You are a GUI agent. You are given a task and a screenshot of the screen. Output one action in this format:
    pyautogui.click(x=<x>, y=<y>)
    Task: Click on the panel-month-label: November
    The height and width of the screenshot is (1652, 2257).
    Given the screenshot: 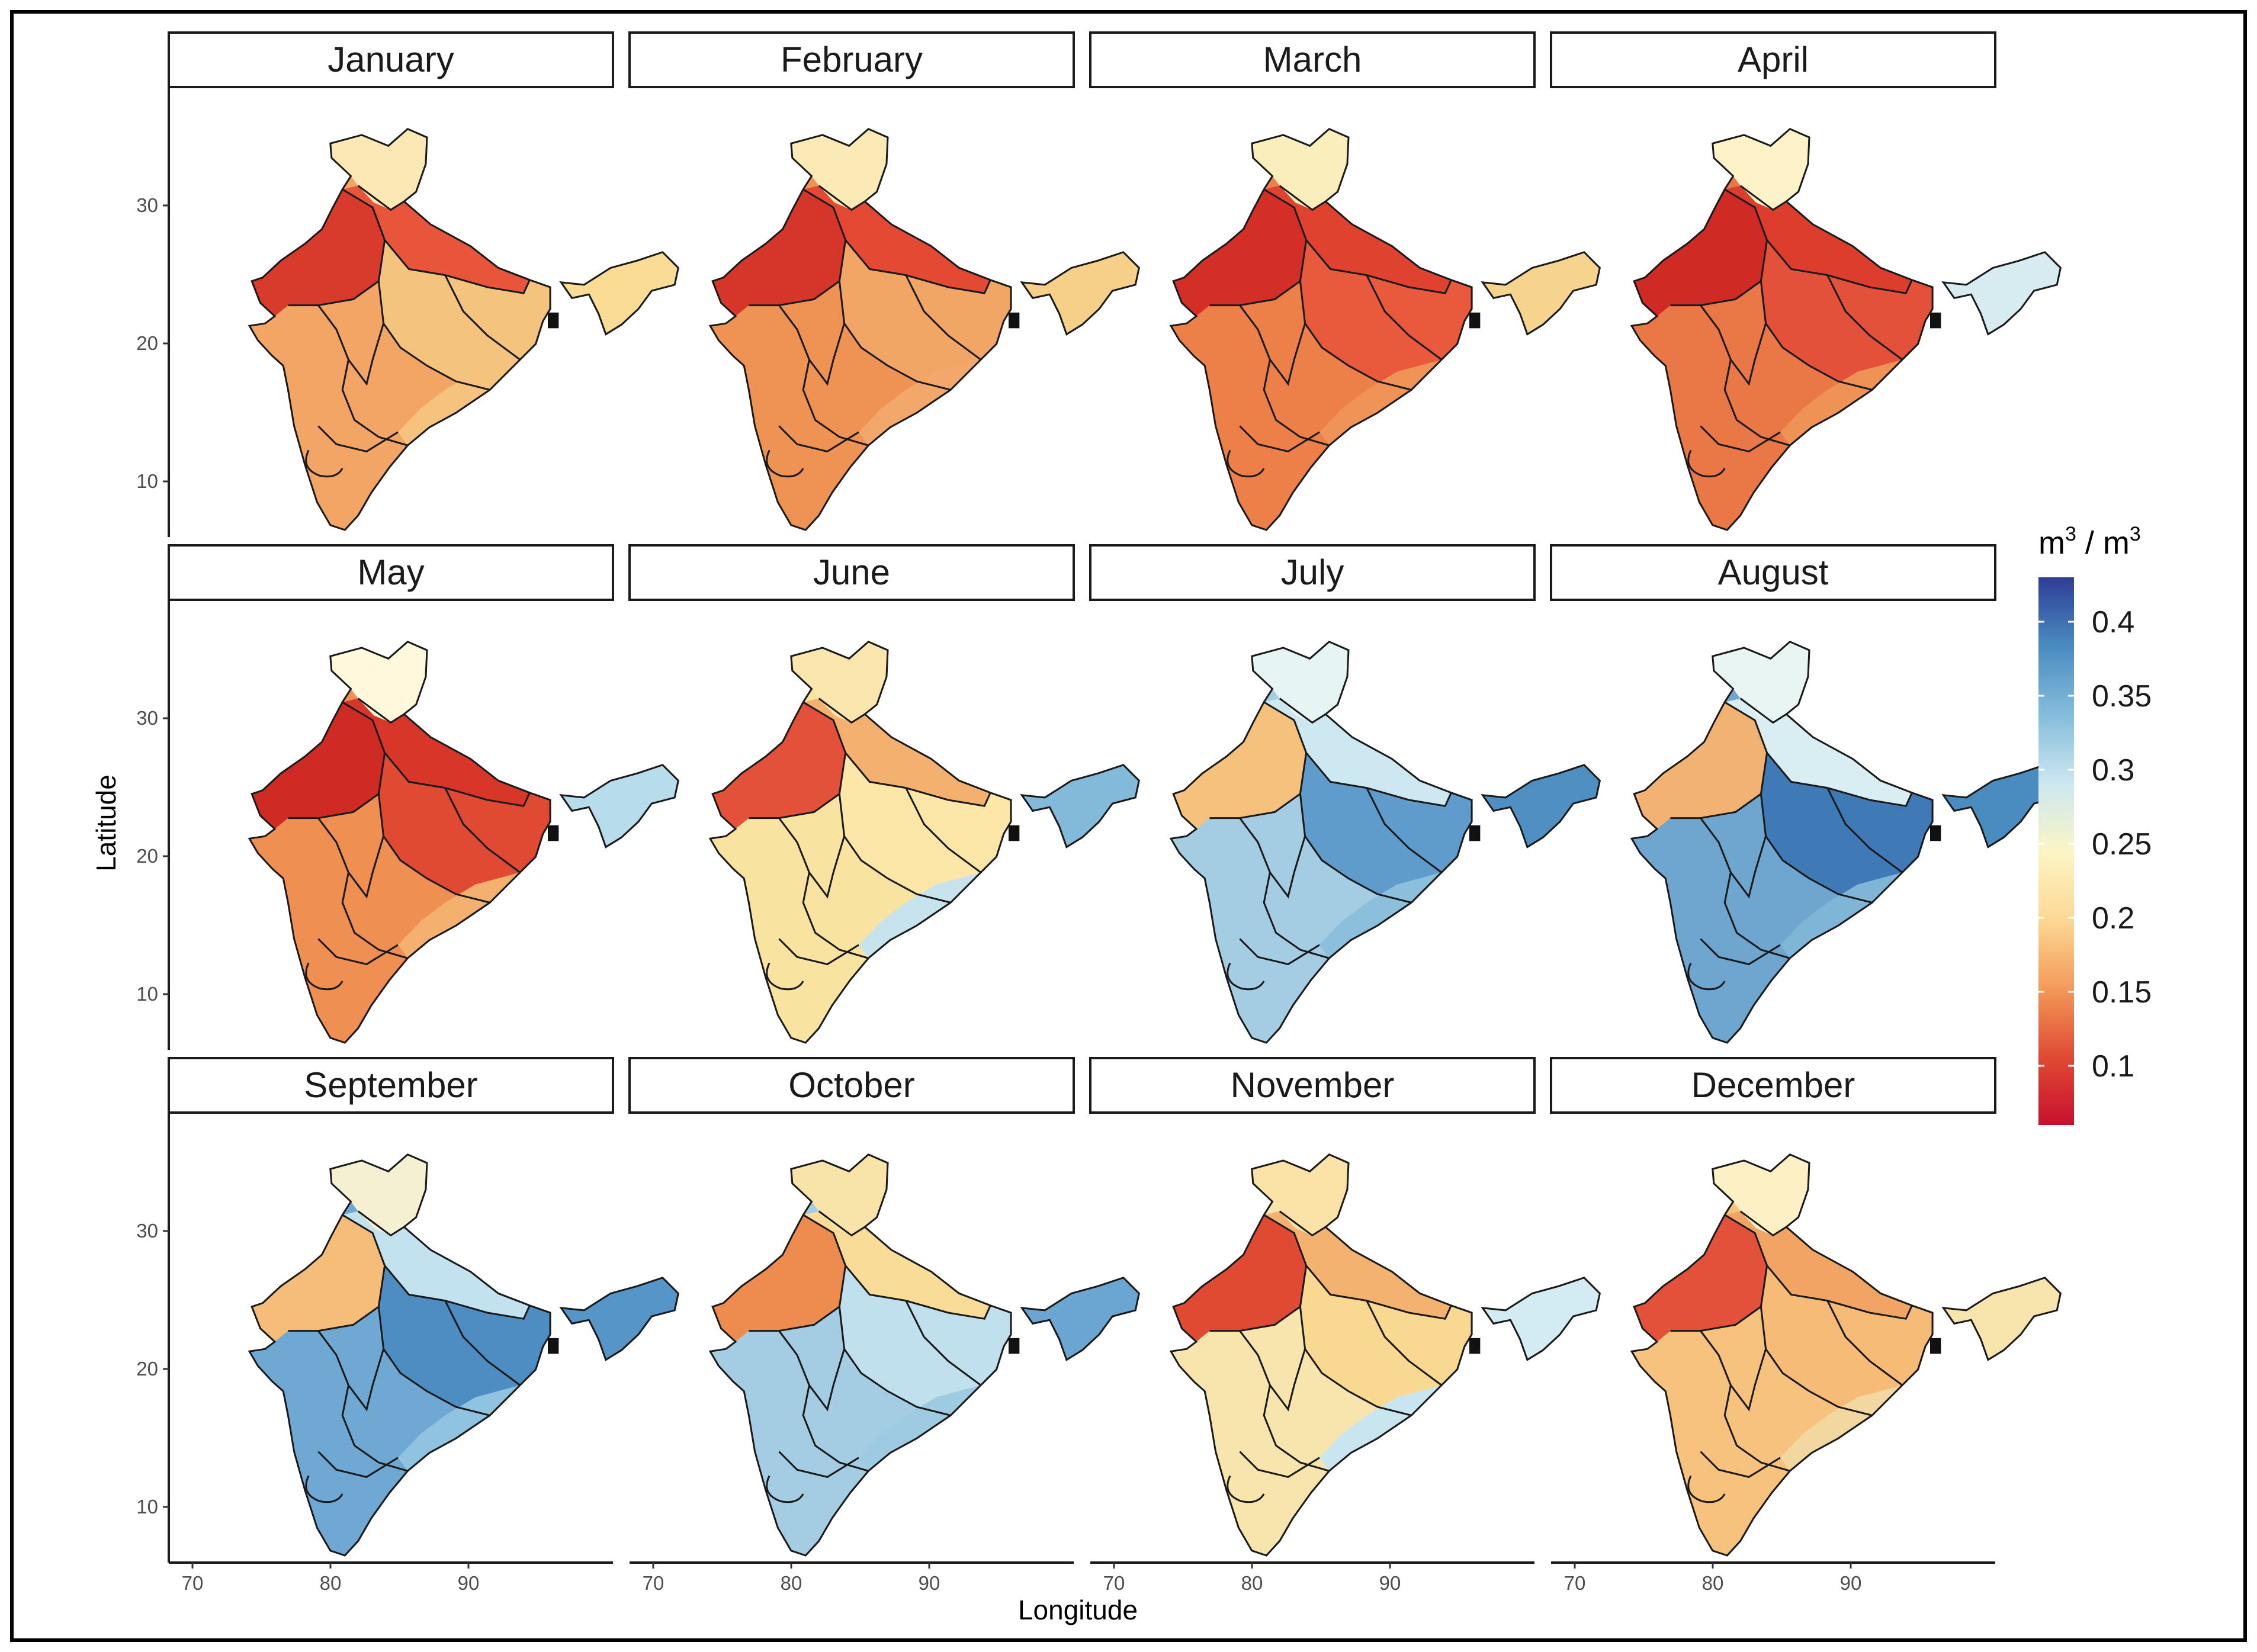 What is the action you would take?
    pyautogui.click(x=1313, y=1085)
    